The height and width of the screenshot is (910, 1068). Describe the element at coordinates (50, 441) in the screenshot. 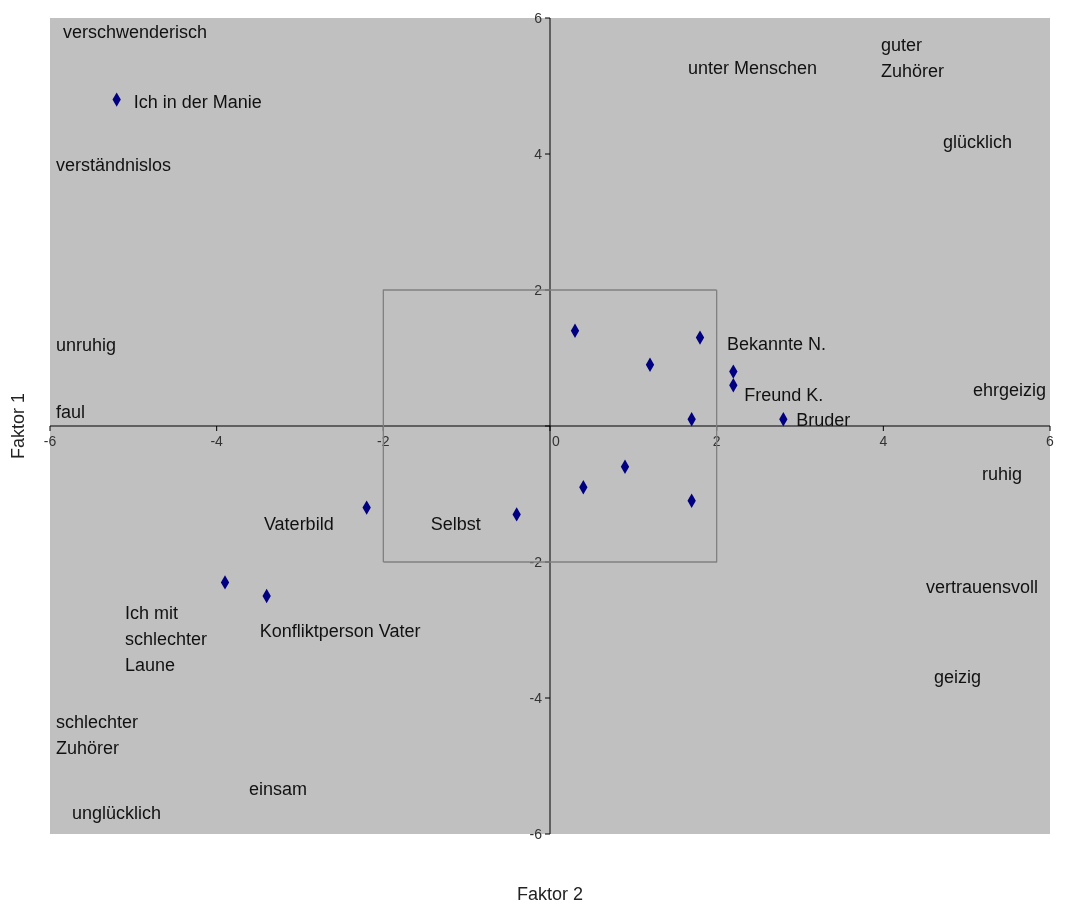

I see `x-tick-label: -6` at that location.